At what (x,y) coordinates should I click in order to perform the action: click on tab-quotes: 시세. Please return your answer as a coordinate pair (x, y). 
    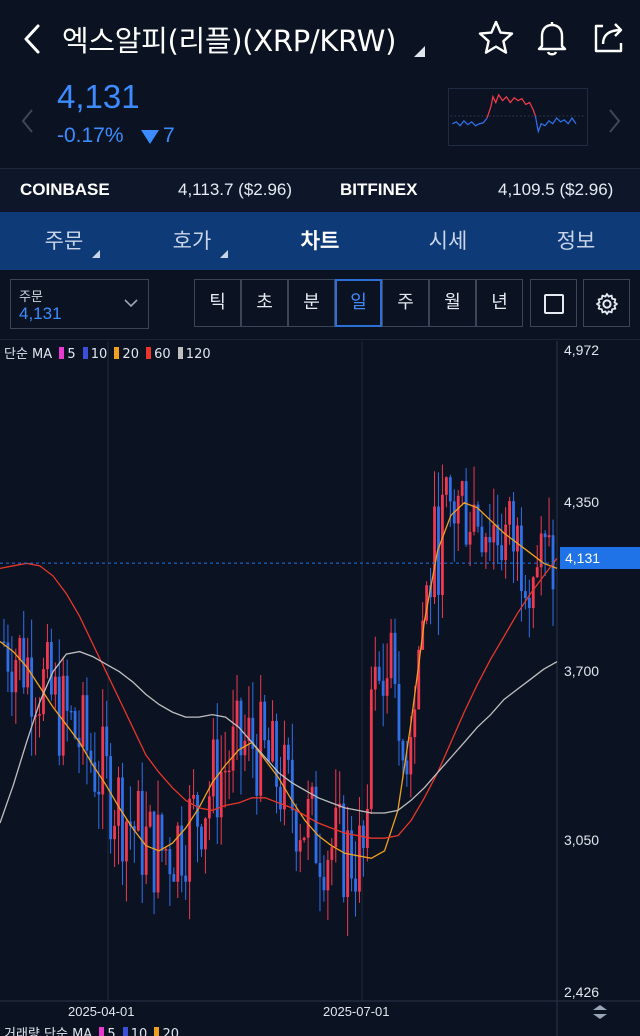
    Looking at the image, I should click on (448, 241).